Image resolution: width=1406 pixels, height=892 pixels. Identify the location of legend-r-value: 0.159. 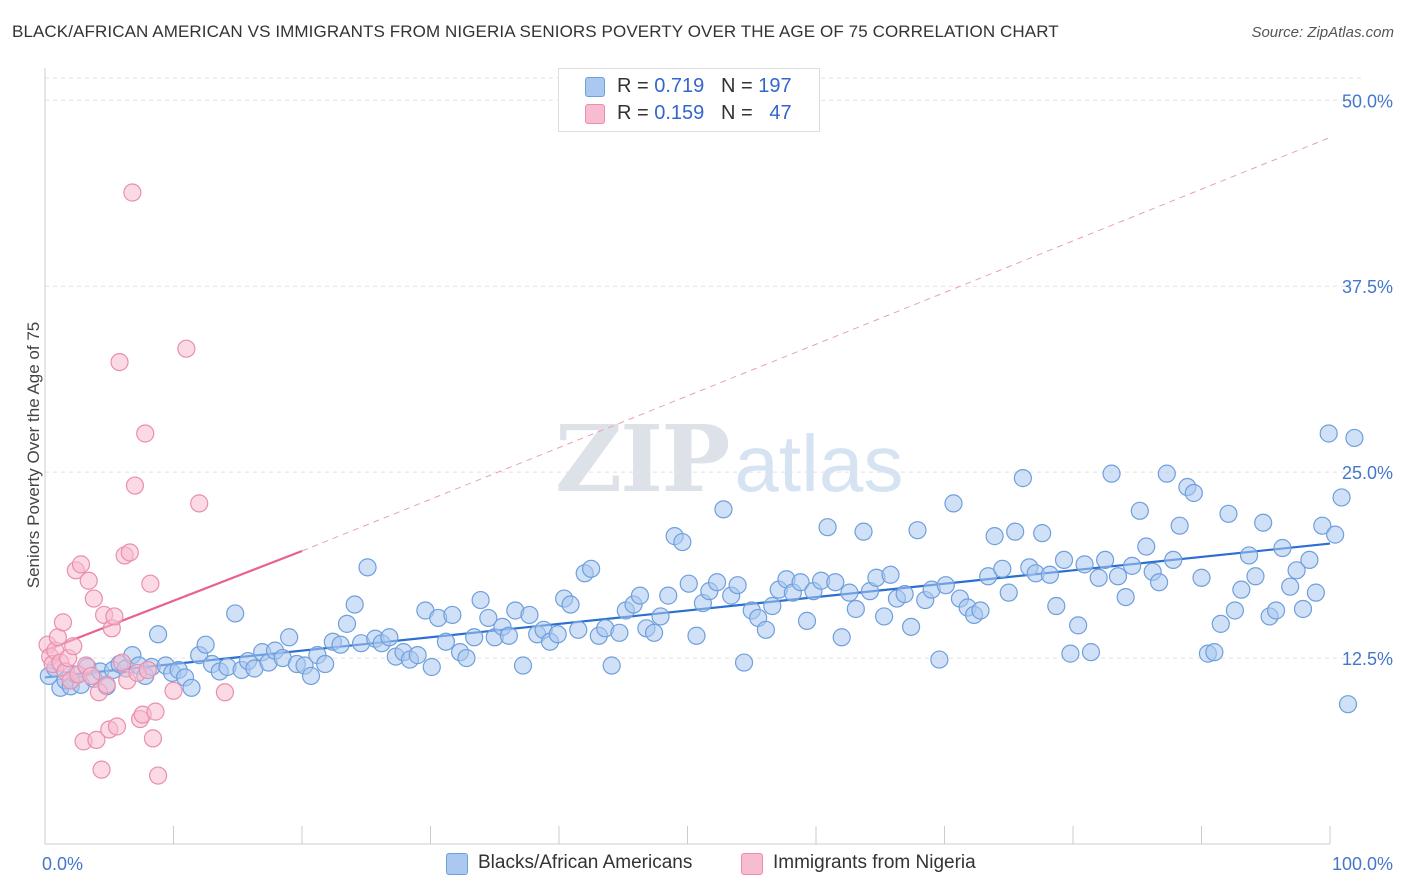
(679, 113).